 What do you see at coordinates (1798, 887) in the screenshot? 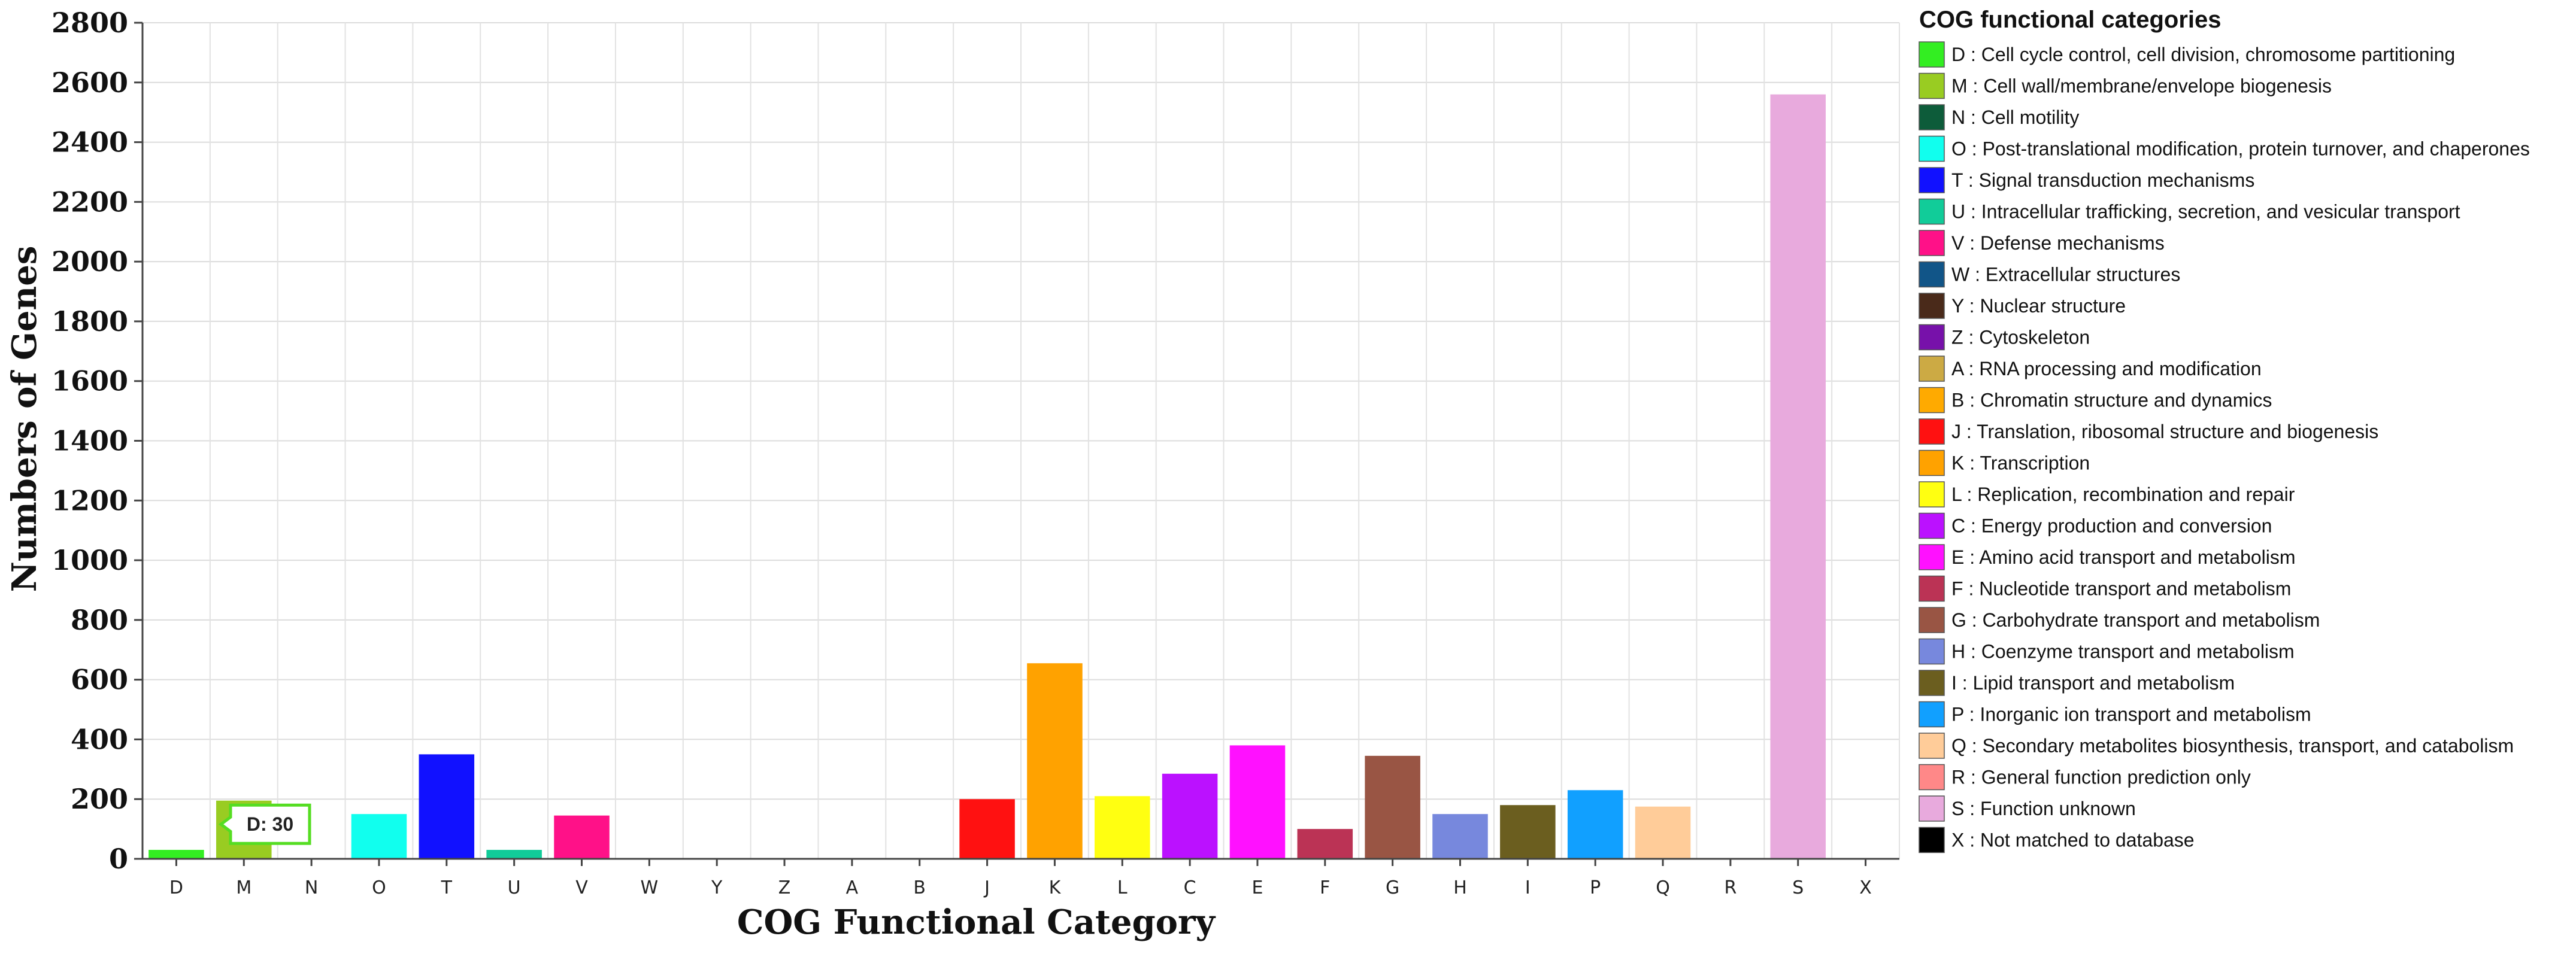
I see `x-tick-label: S` at bounding box center [1798, 887].